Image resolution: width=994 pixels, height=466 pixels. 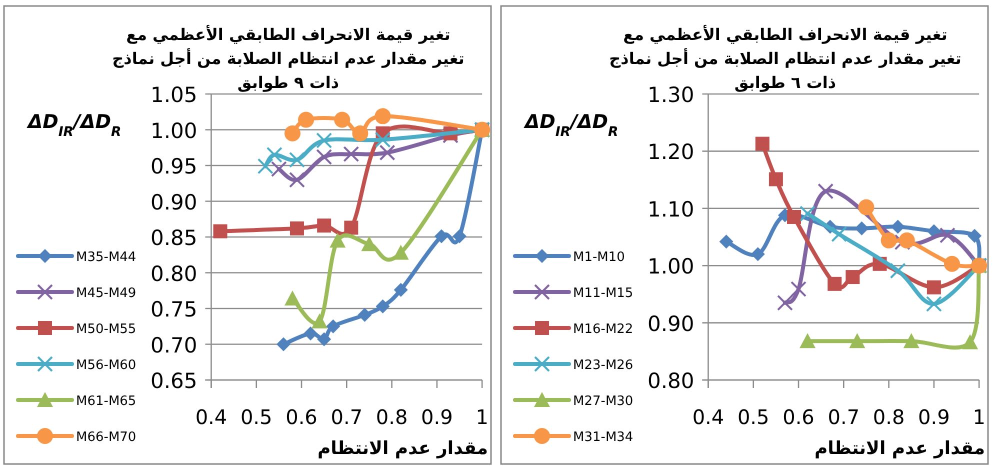 What do you see at coordinates (174, 310) in the screenshot?
I see `y-tick-label: 0.75` at bounding box center [174, 310].